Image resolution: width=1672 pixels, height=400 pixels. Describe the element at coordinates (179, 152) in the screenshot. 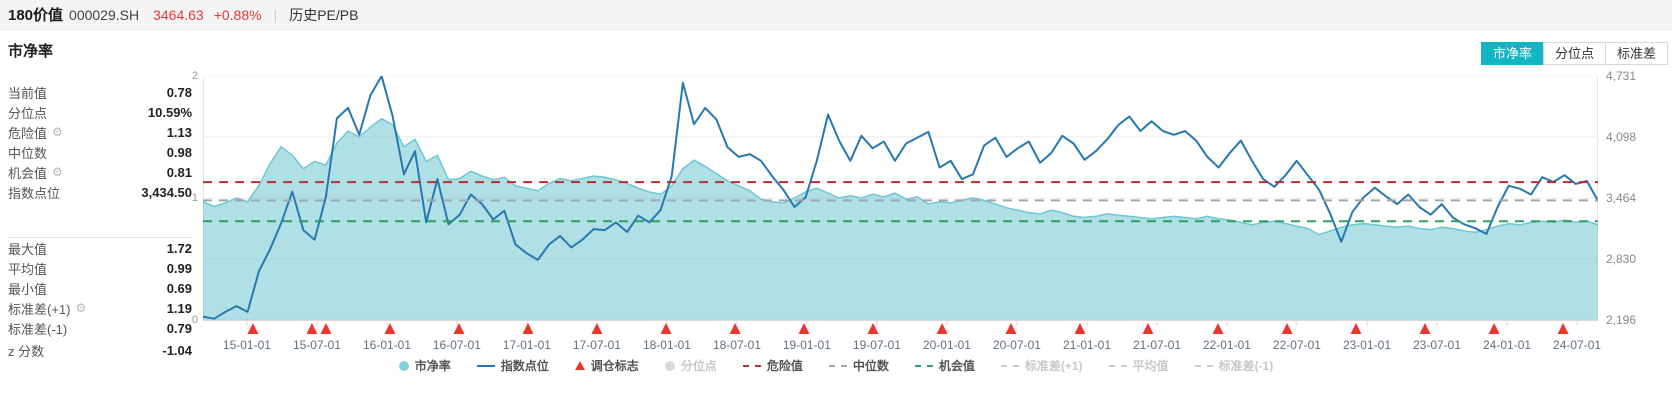

I see `stat-value: 0.98` at that location.